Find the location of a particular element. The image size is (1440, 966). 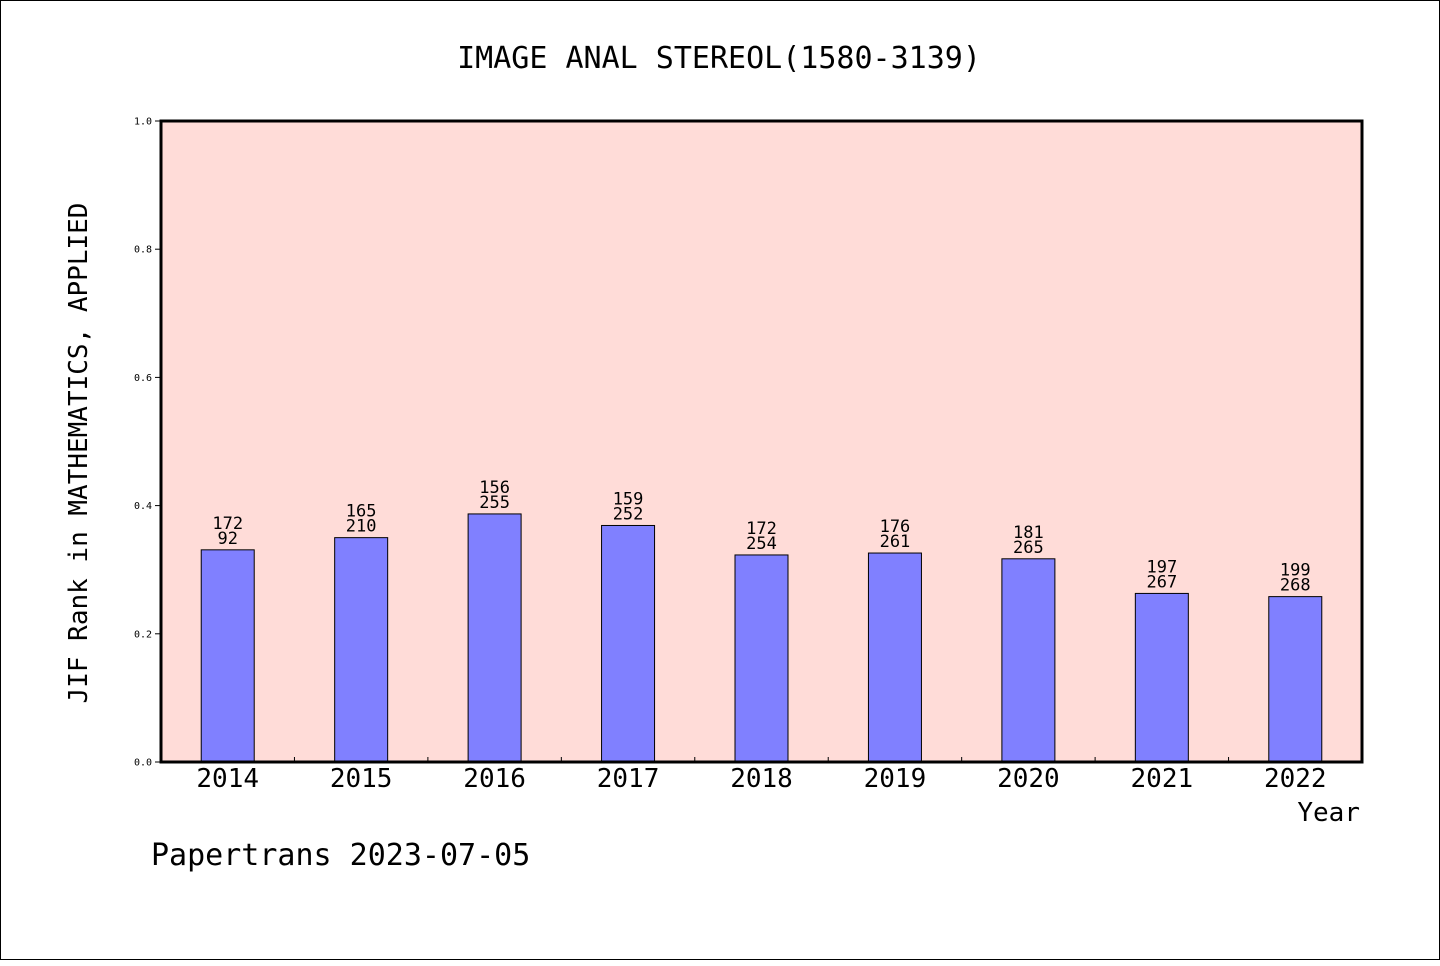

x-tick-label: 2020 is located at coordinates (1028, 779).